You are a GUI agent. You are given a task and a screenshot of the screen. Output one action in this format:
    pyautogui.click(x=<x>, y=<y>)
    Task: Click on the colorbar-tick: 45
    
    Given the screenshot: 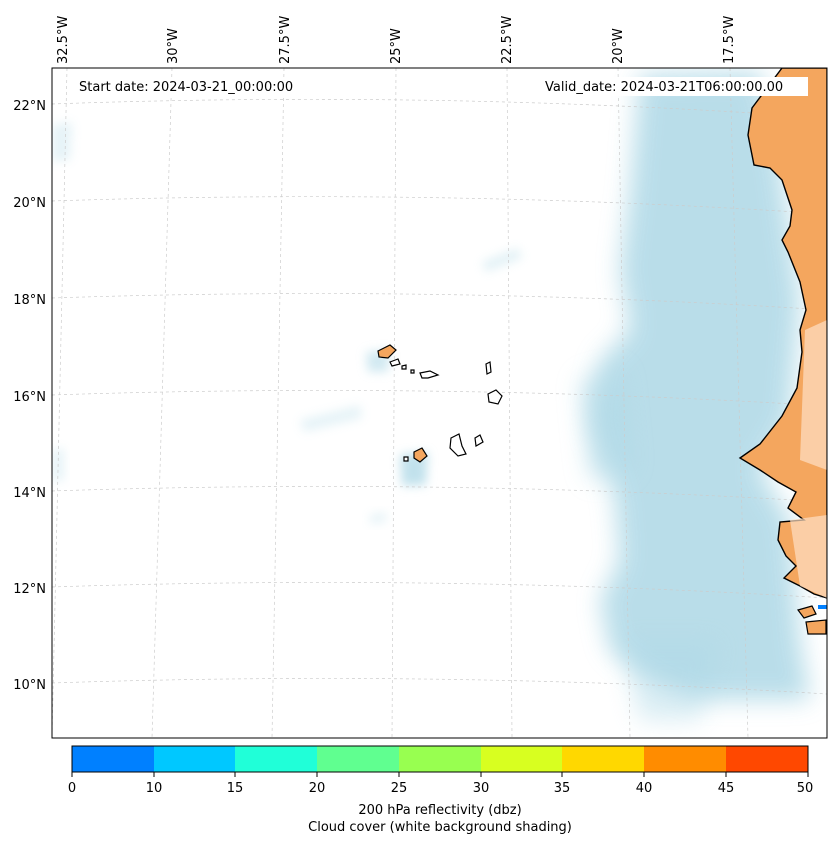 What is the action you would take?
    pyautogui.click(x=726, y=788)
    